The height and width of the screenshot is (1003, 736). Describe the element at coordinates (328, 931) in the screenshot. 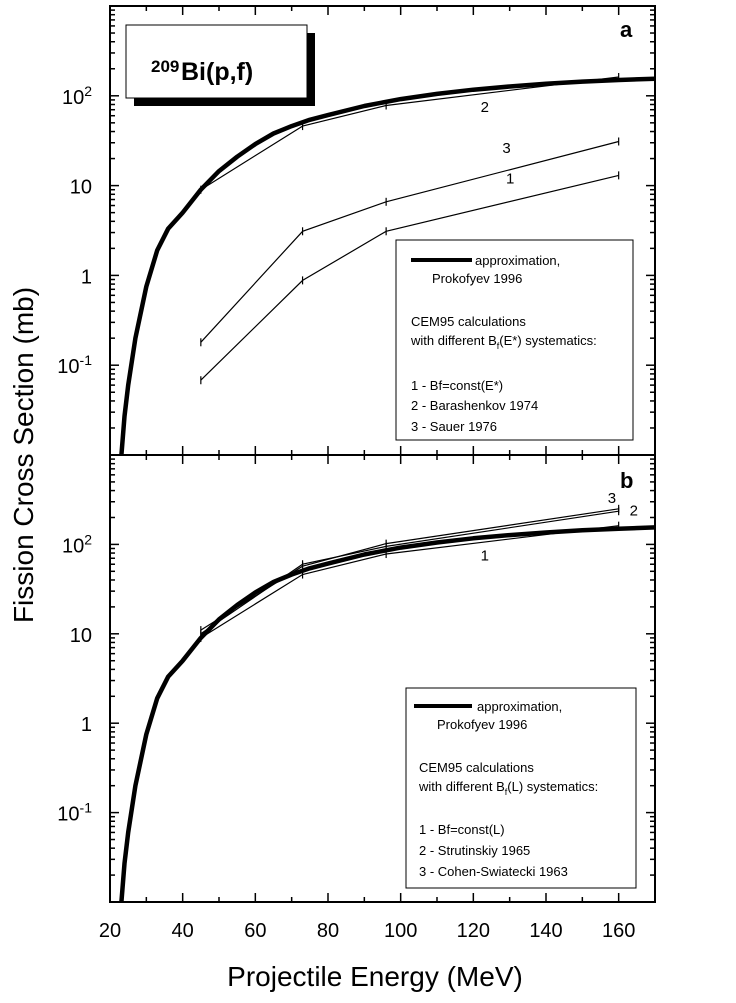

I see `x-tick-label: 80` at that location.